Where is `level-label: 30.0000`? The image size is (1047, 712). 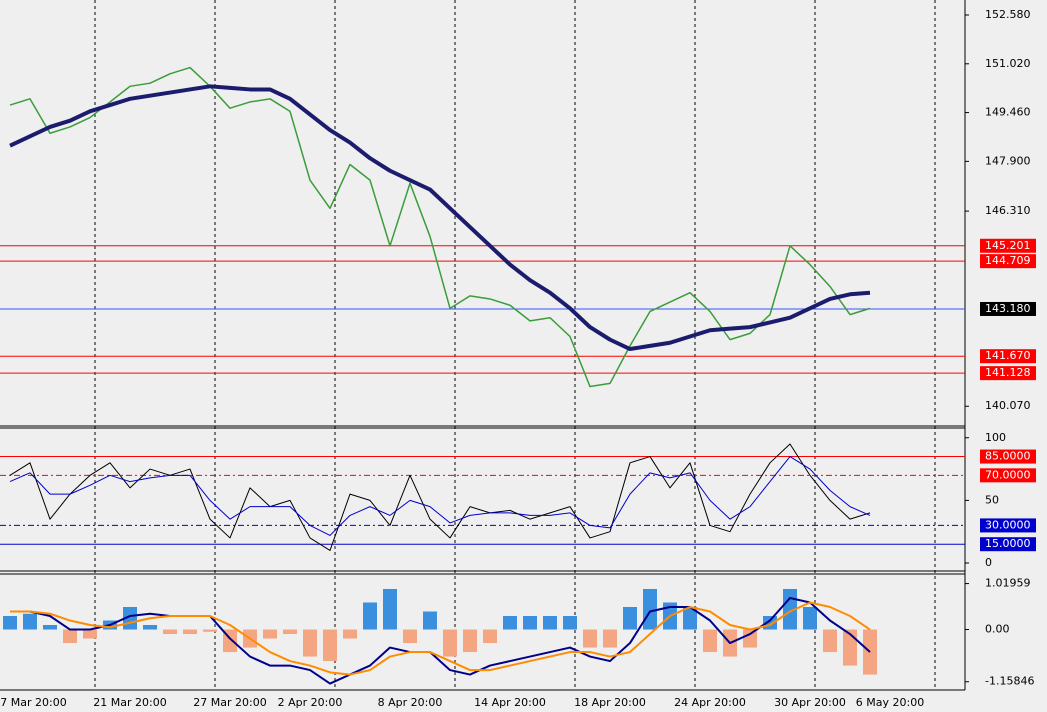
level-label: 30.0000 is located at coordinates (1008, 524).